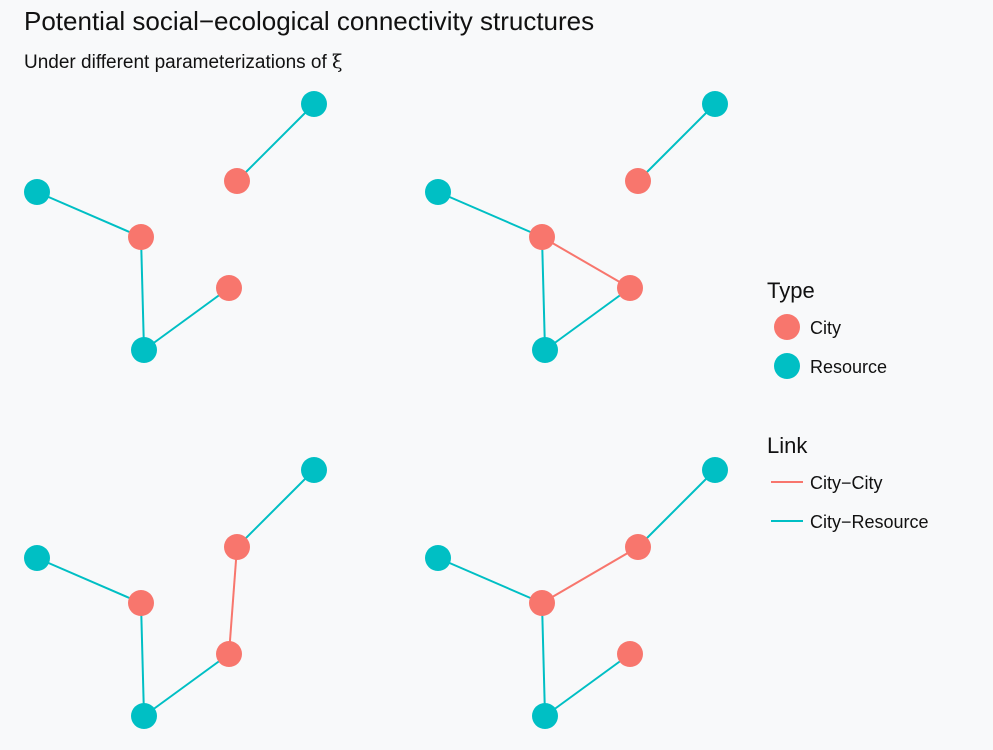 The height and width of the screenshot is (750, 993). I want to click on legend-city-resource-label: City−Resource, so click(869, 522).